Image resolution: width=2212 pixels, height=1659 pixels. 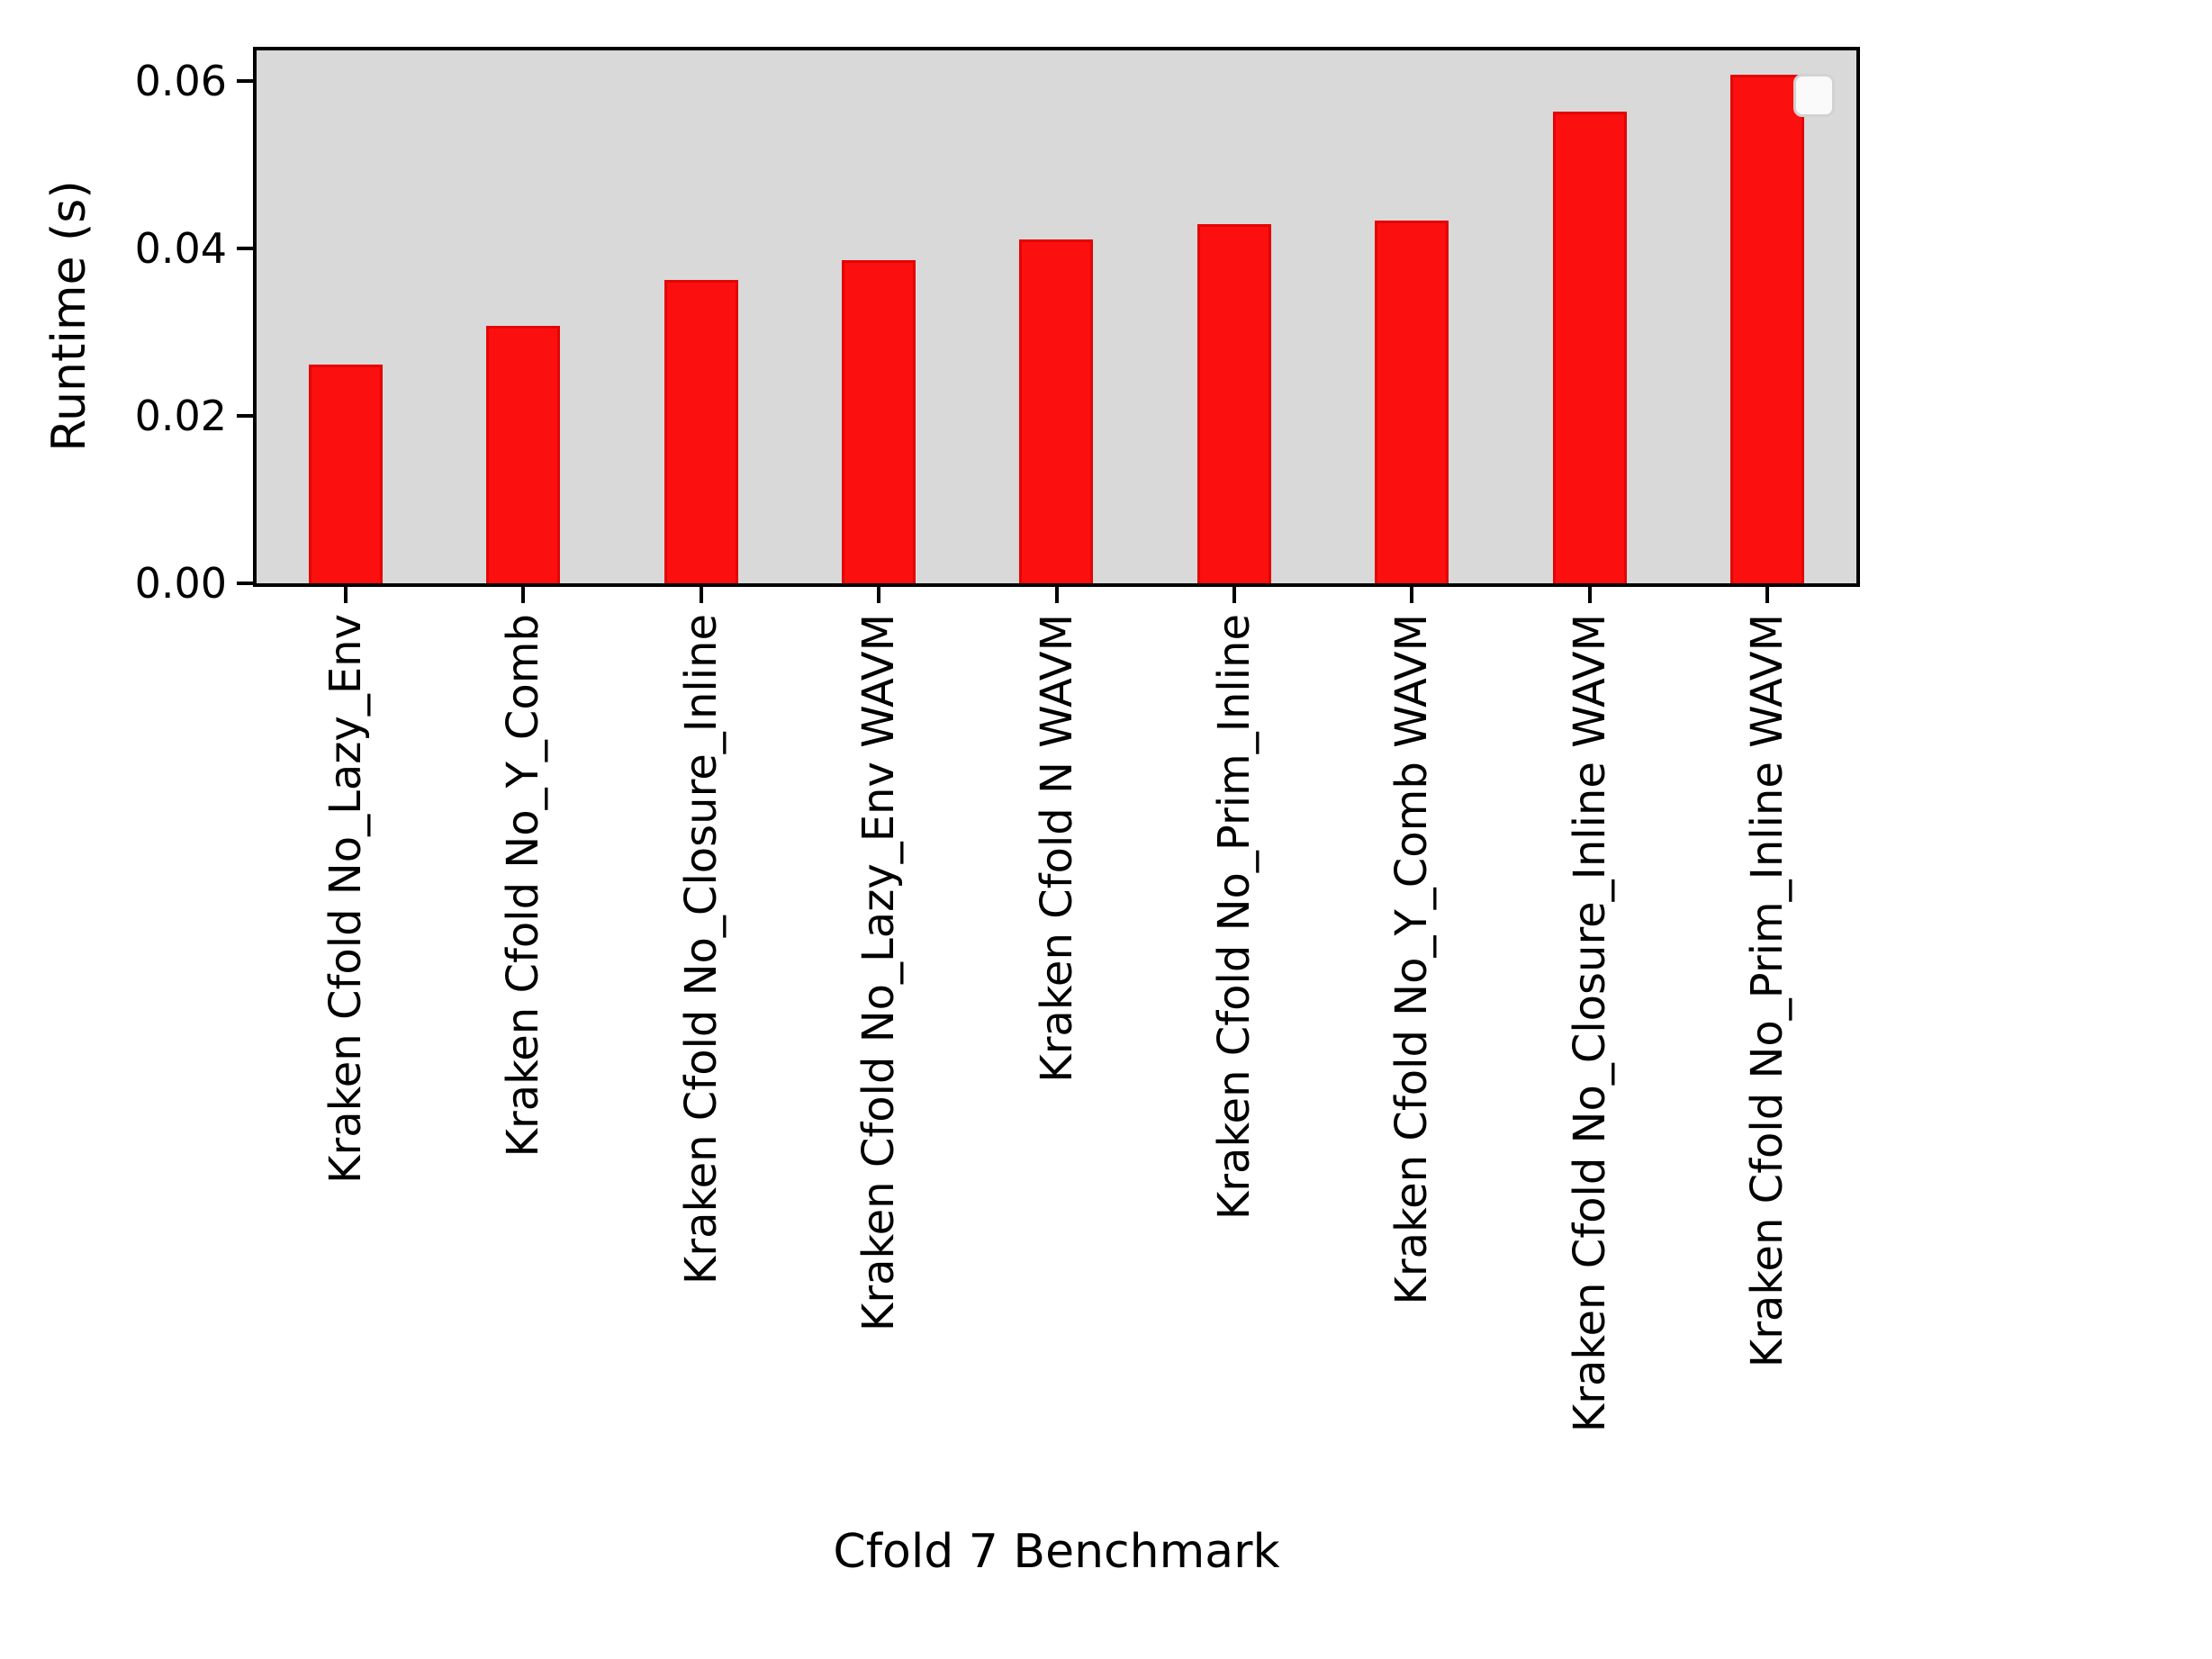 I want to click on legend-box, so click(x=1814, y=95).